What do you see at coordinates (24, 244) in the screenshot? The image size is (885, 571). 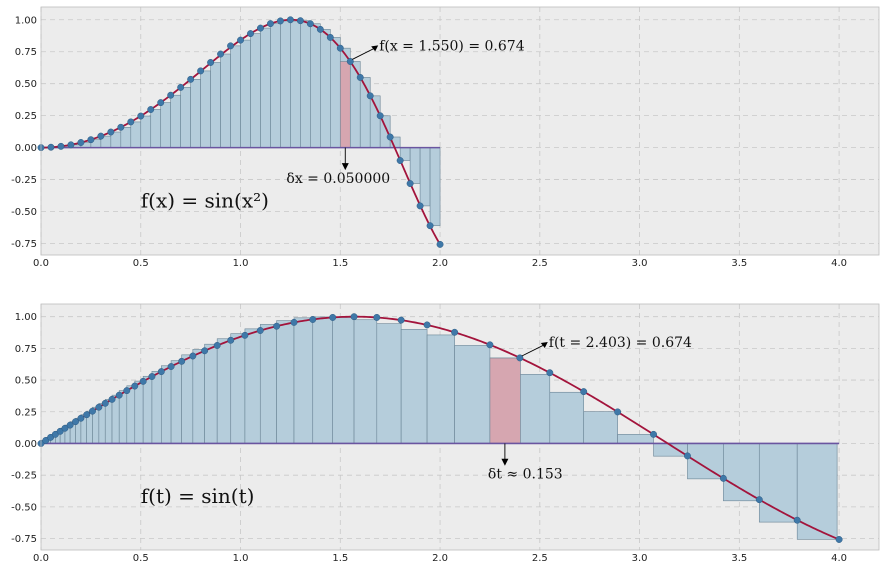 I see `y-tick-label: -0.75` at bounding box center [24, 244].